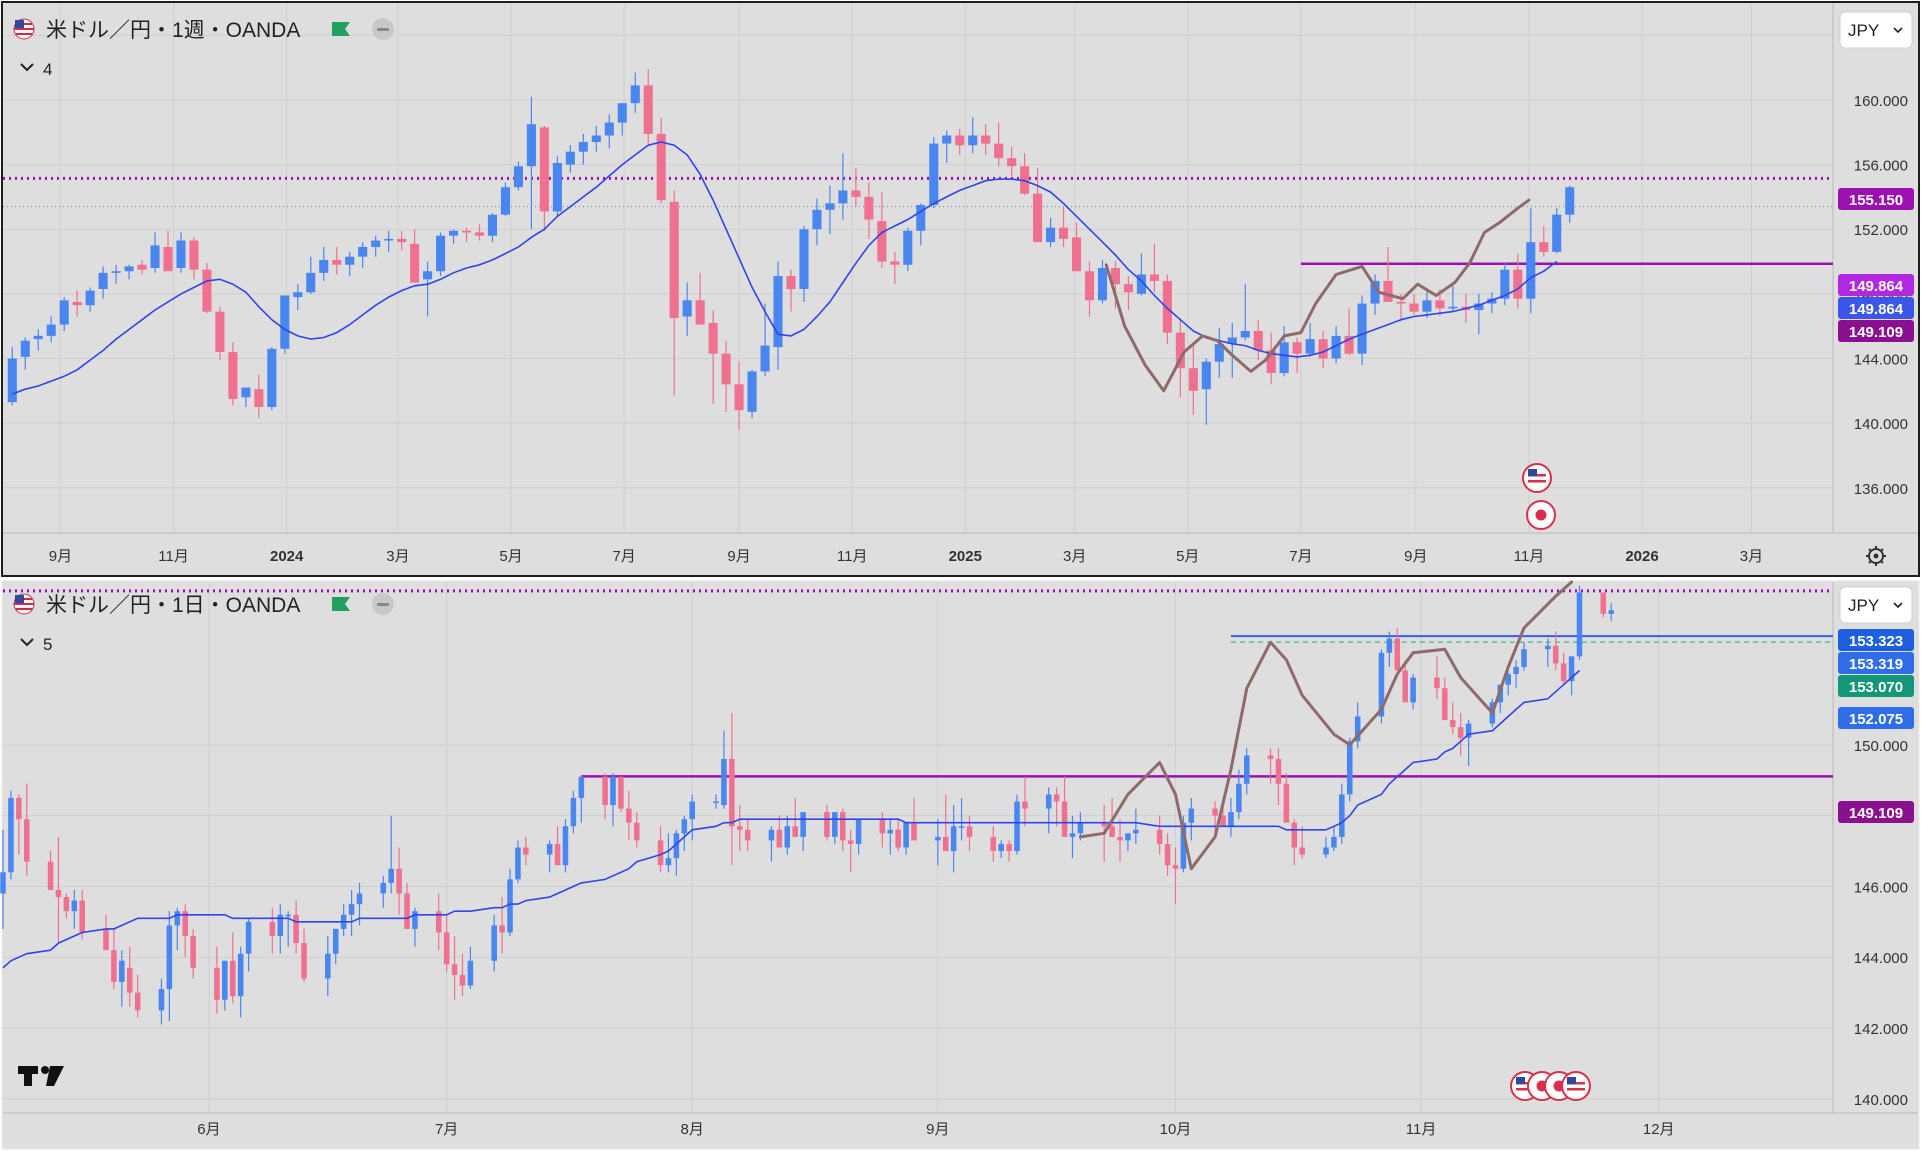  What do you see at coordinates (1876, 686) in the screenshot?
I see `price-badge: 153.070` at bounding box center [1876, 686].